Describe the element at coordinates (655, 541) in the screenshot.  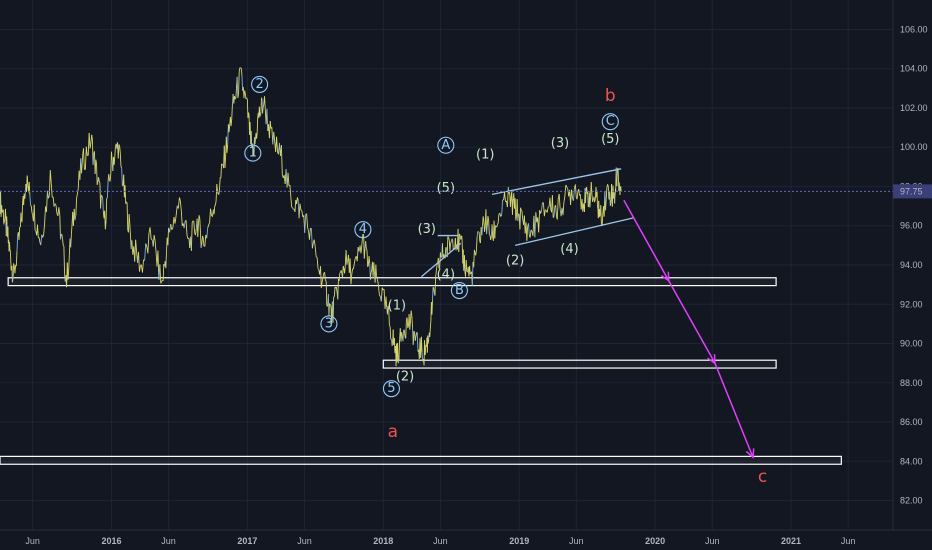
I see `x-tick-label: 2020` at that location.